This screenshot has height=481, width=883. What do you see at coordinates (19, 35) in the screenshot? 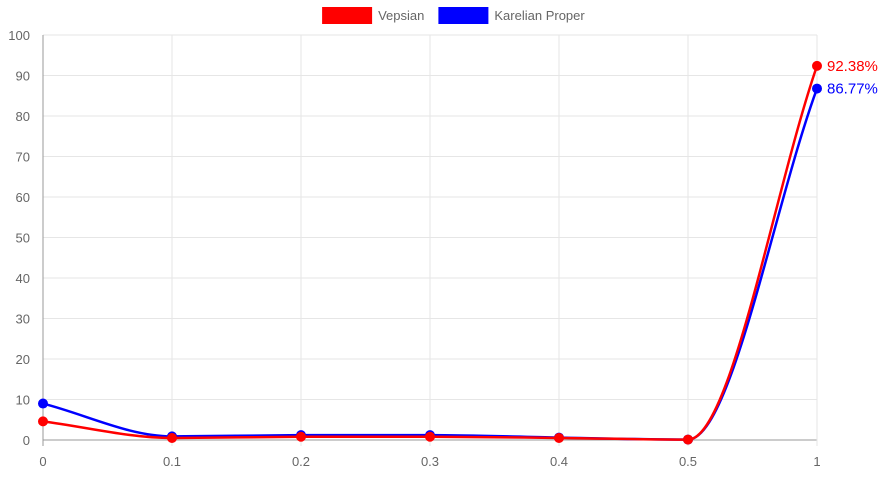
I see `y-tick-label: 100` at bounding box center [19, 35].